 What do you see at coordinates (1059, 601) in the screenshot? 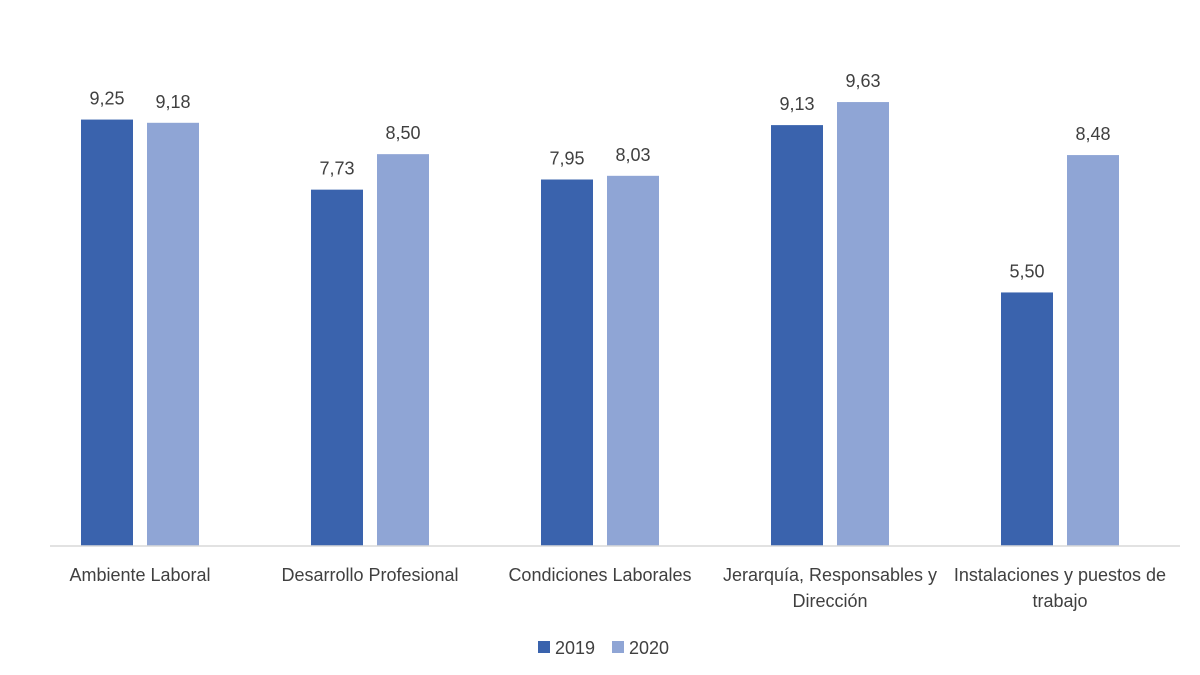
I see `category-label-4-line-1: trabajo` at bounding box center [1059, 601].